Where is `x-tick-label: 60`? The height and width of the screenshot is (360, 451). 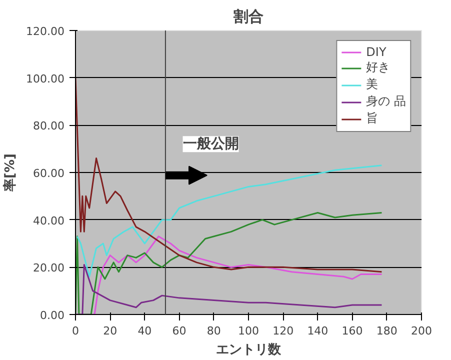 x-tick-label: 60 is located at coordinates (179, 331).